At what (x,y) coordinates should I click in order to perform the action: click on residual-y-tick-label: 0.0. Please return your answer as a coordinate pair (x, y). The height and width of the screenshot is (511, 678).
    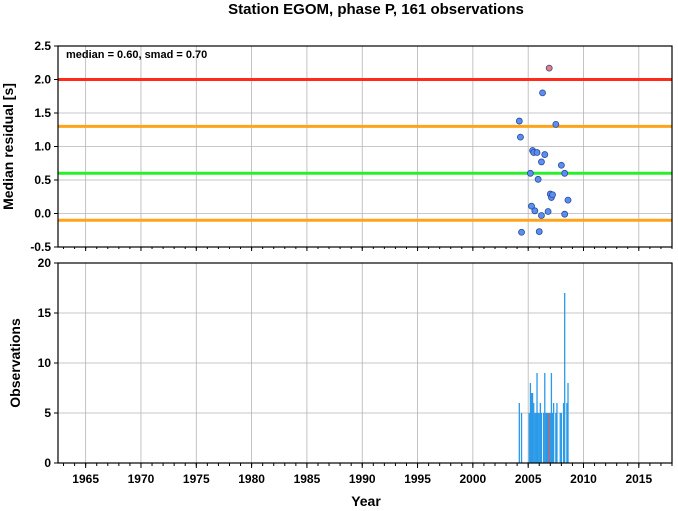
    Looking at the image, I should click on (42, 214).